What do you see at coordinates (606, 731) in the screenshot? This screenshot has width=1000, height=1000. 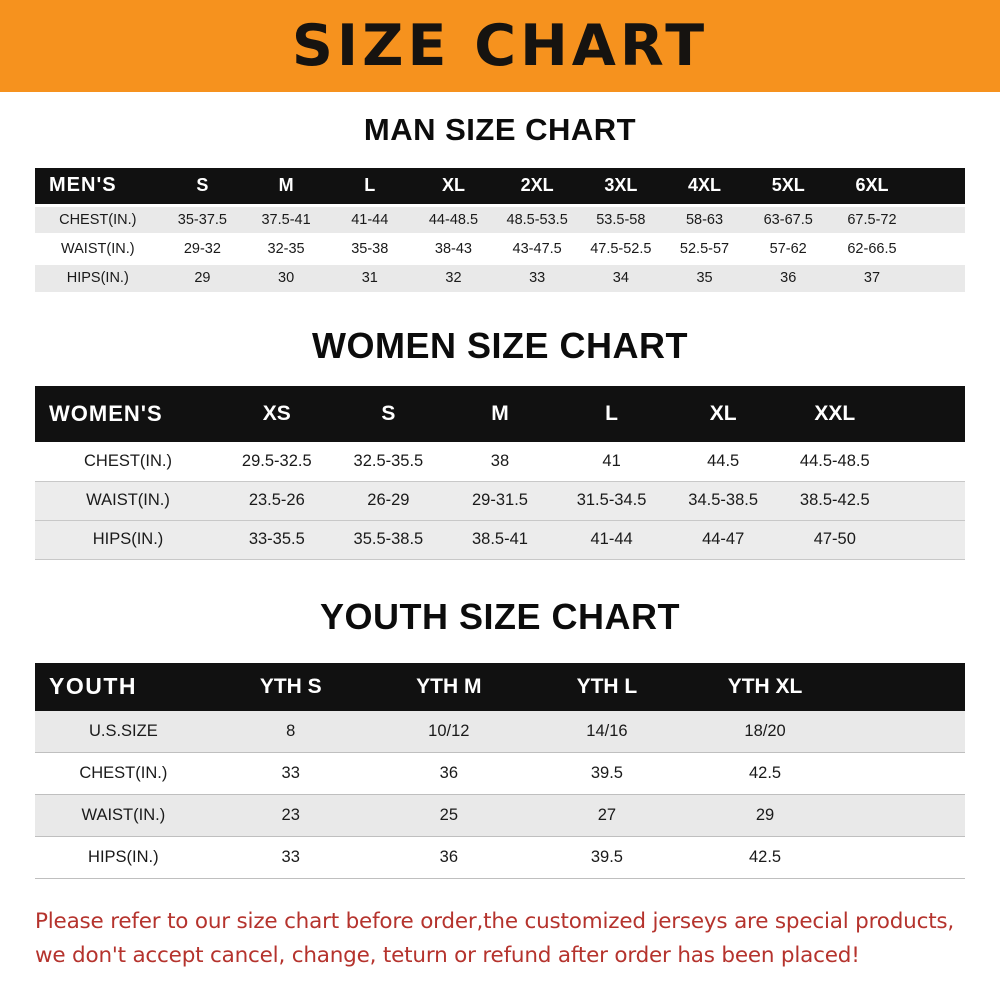 I see `size-value-cell: 14/16` at bounding box center [606, 731].